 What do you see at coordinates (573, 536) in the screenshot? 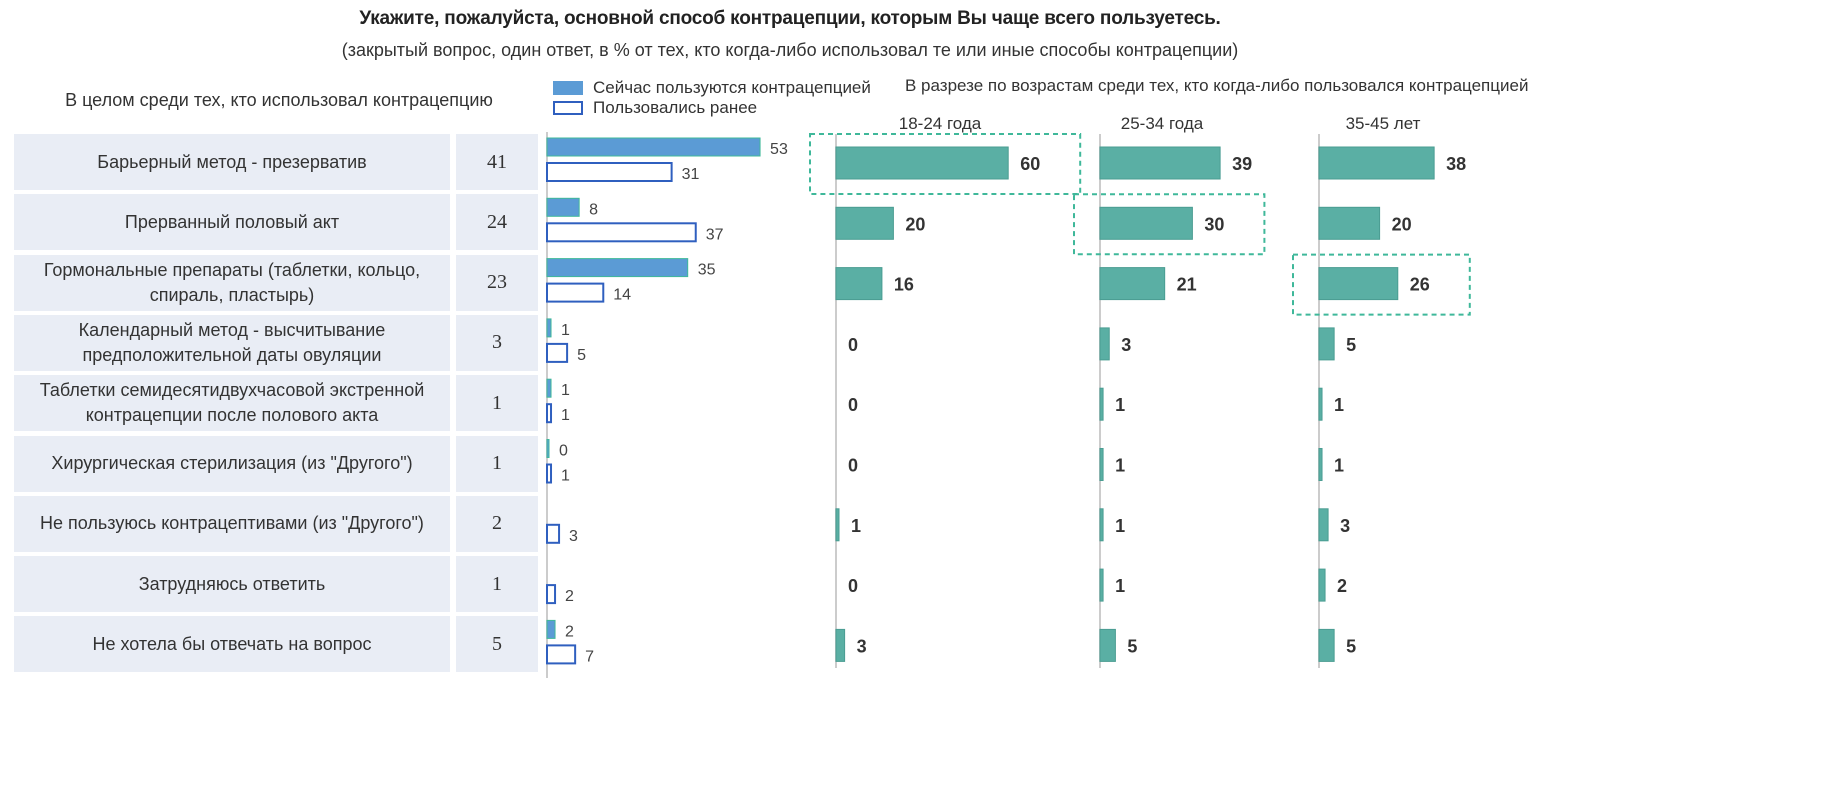
I see `data-label-past: 3` at bounding box center [573, 536].